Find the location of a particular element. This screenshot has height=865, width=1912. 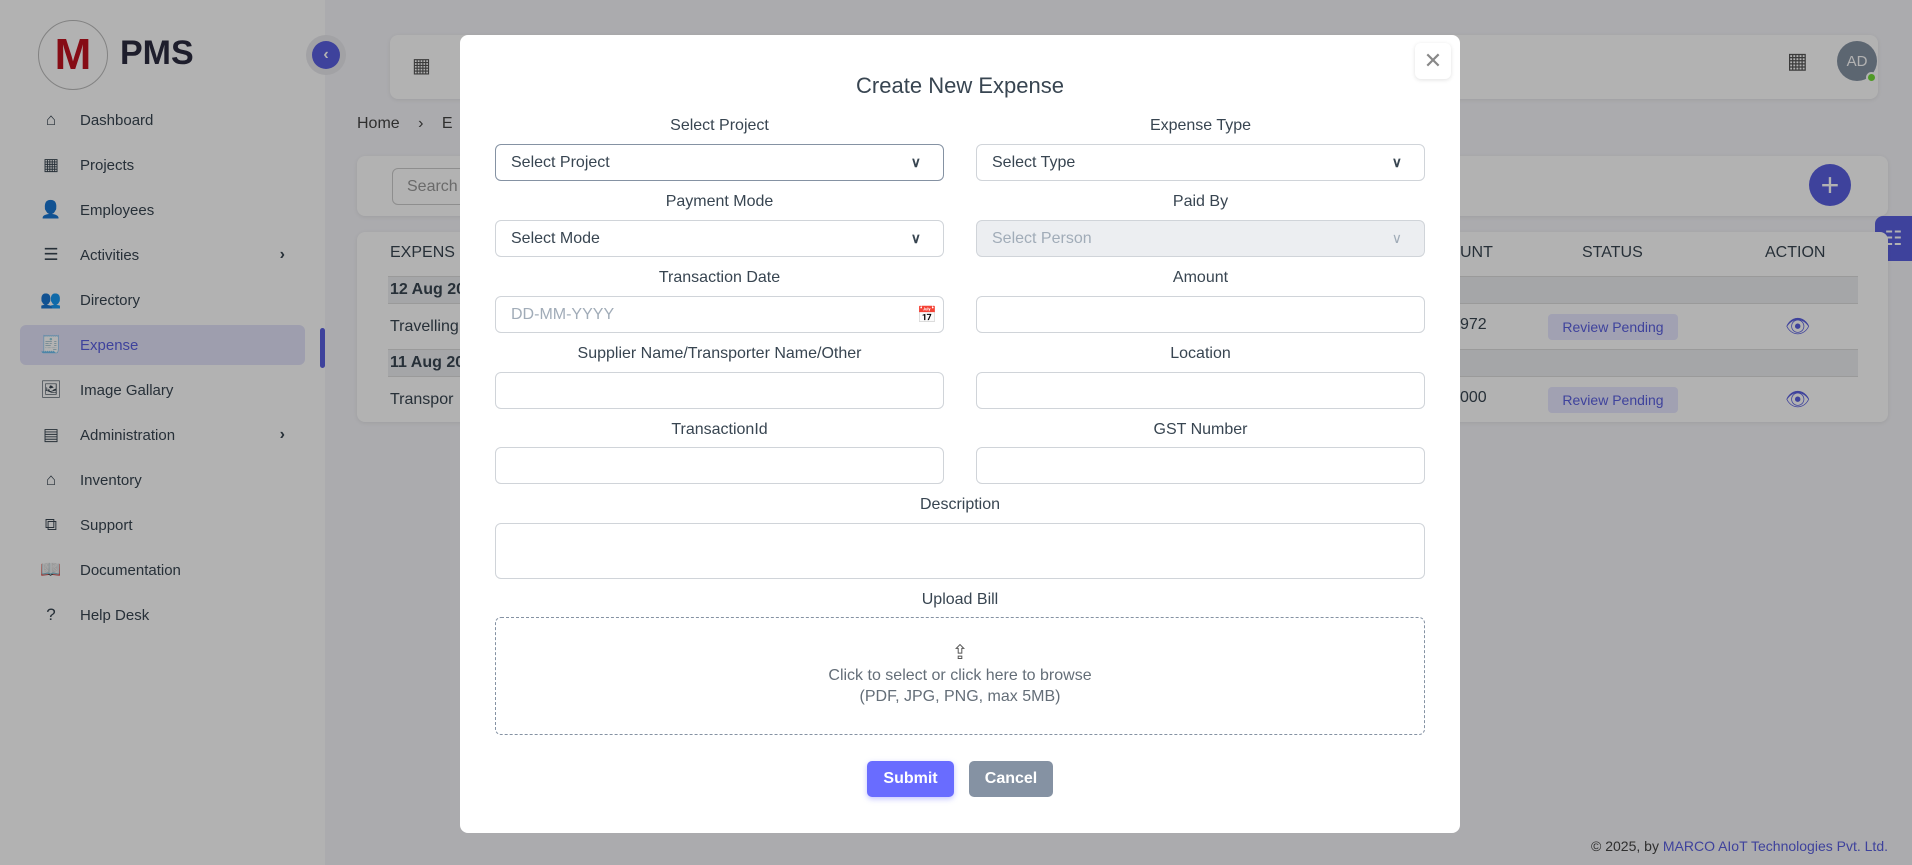

sidebar-item-label: Projects is located at coordinates (107, 165).